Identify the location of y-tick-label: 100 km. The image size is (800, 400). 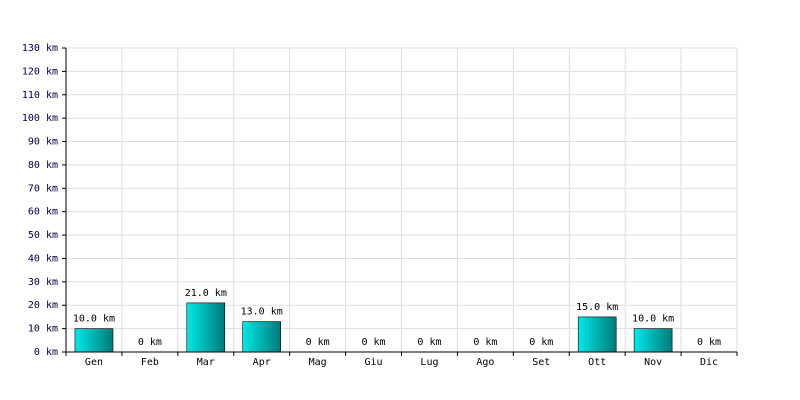
(40, 118).